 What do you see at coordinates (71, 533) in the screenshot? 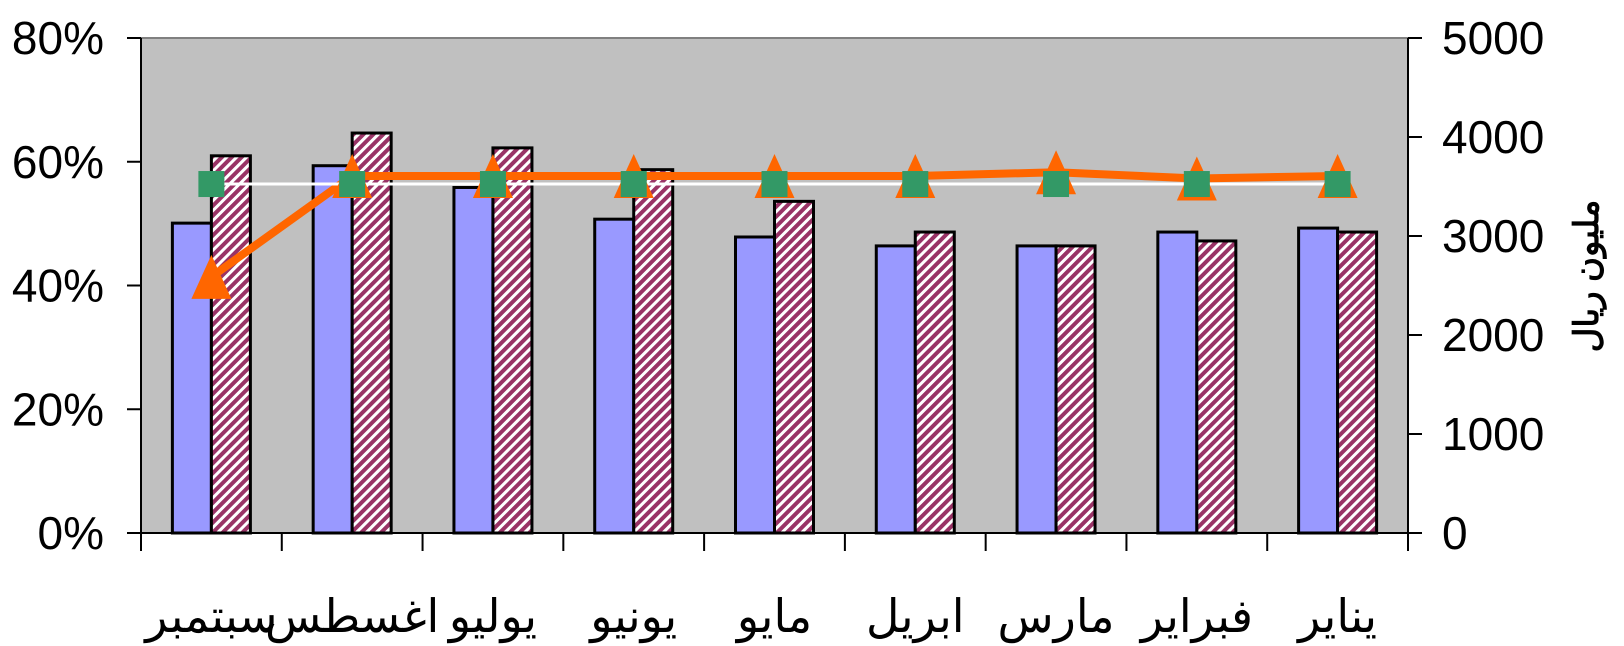
I see `left-axis-tick-label-1: 0%` at bounding box center [71, 533].